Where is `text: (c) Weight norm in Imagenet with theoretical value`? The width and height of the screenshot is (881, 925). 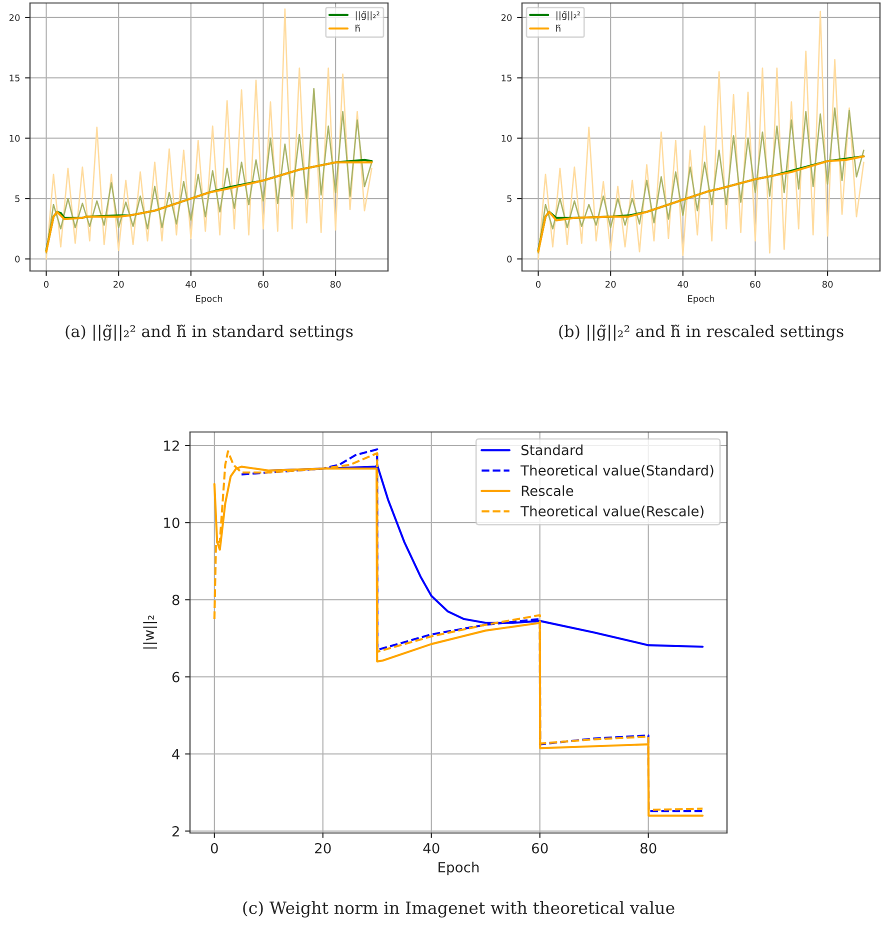 text: (c) Weight norm in Imagenet with theoretical value is located at coordinates (458, 909).